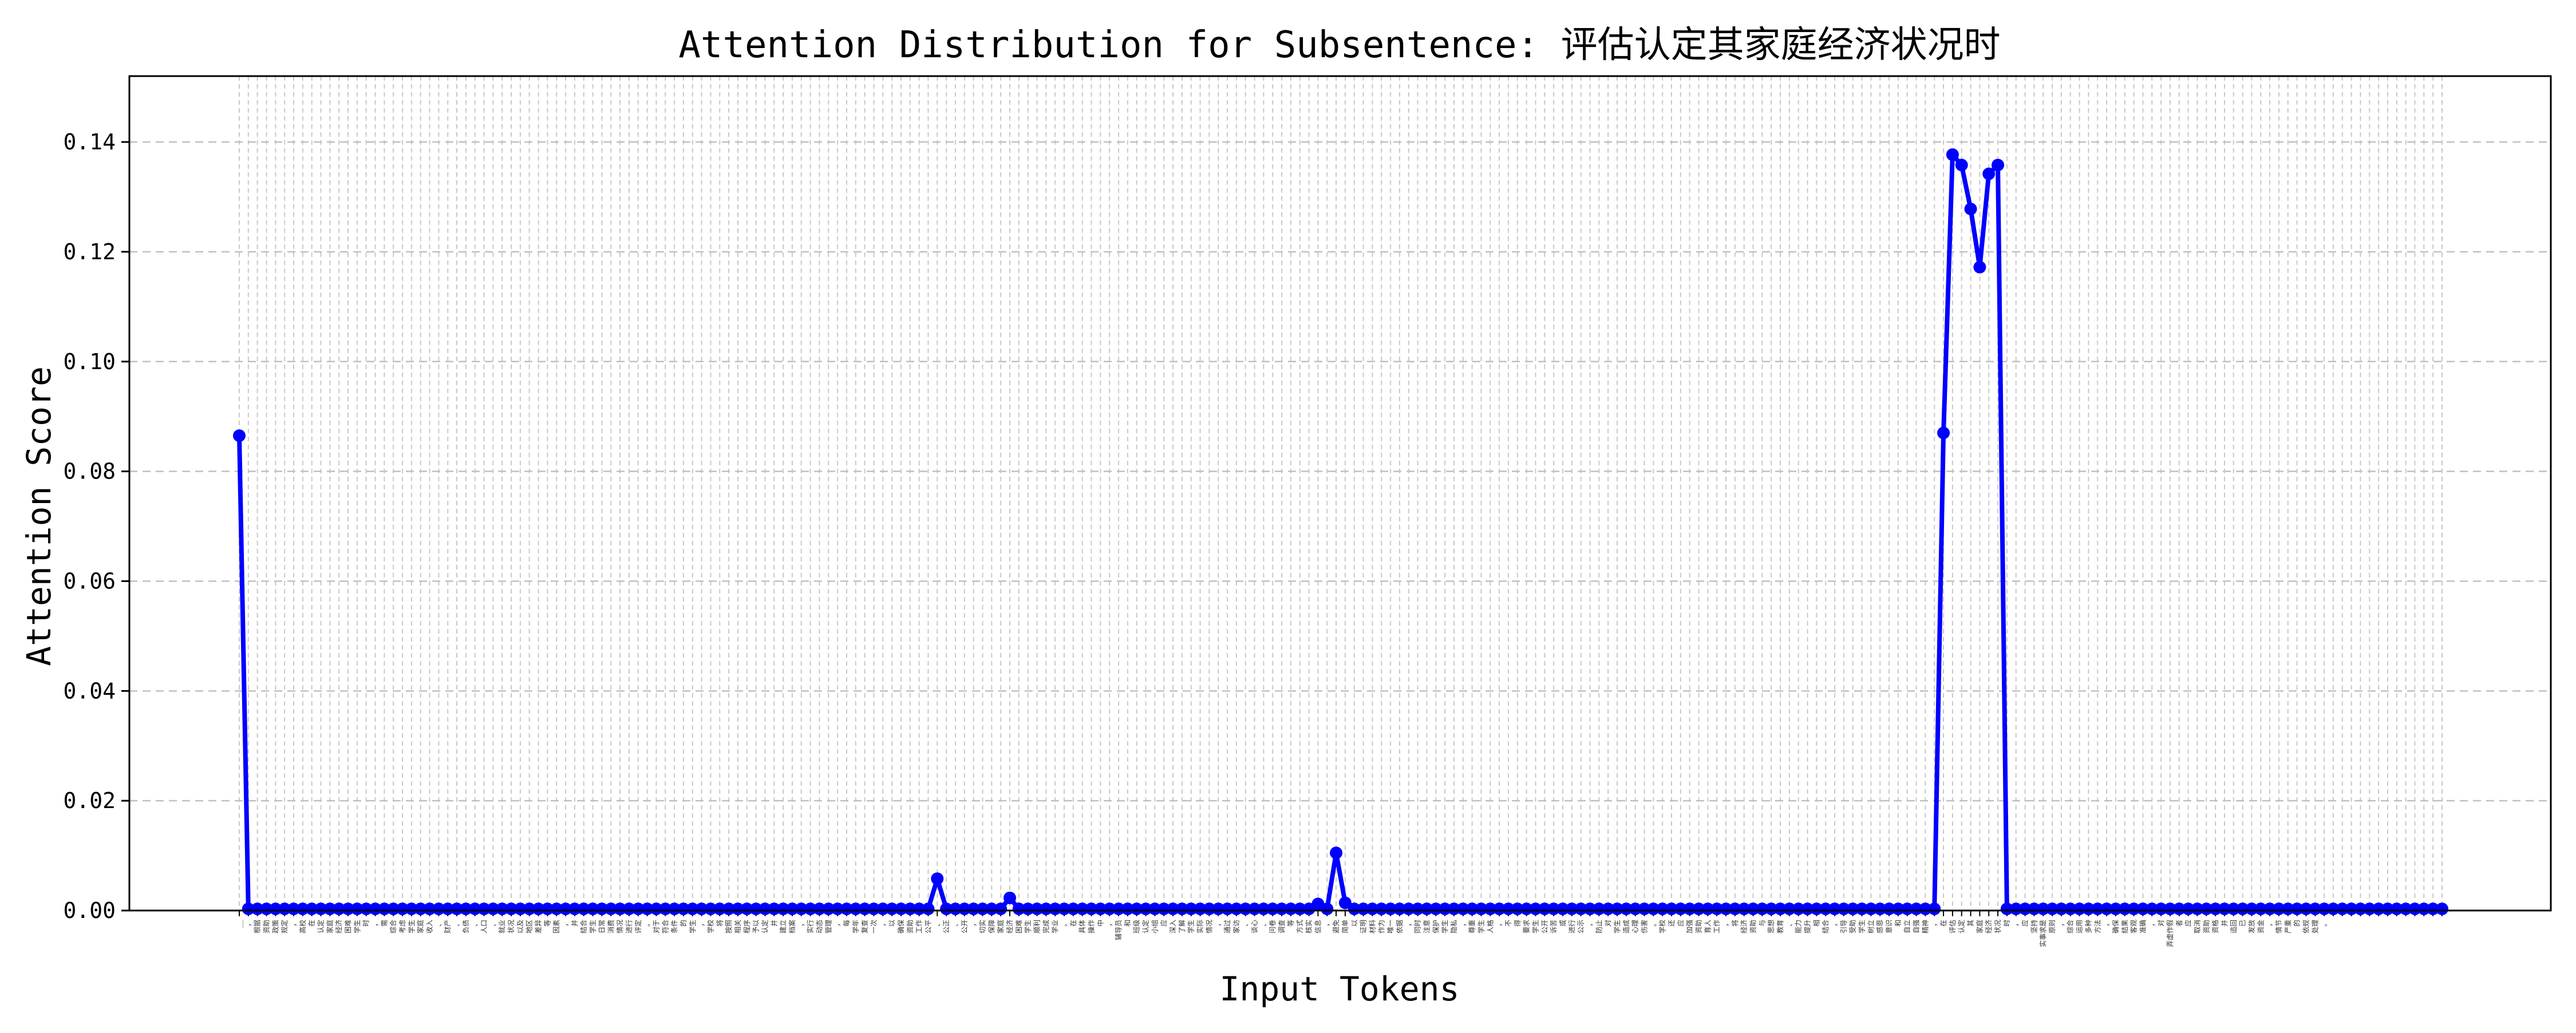 This screenshot has height=1033, width=2576. Describe the element at coordinates (2179, 924) in the screenshot. I see `x-tick-label: 者` at that location.